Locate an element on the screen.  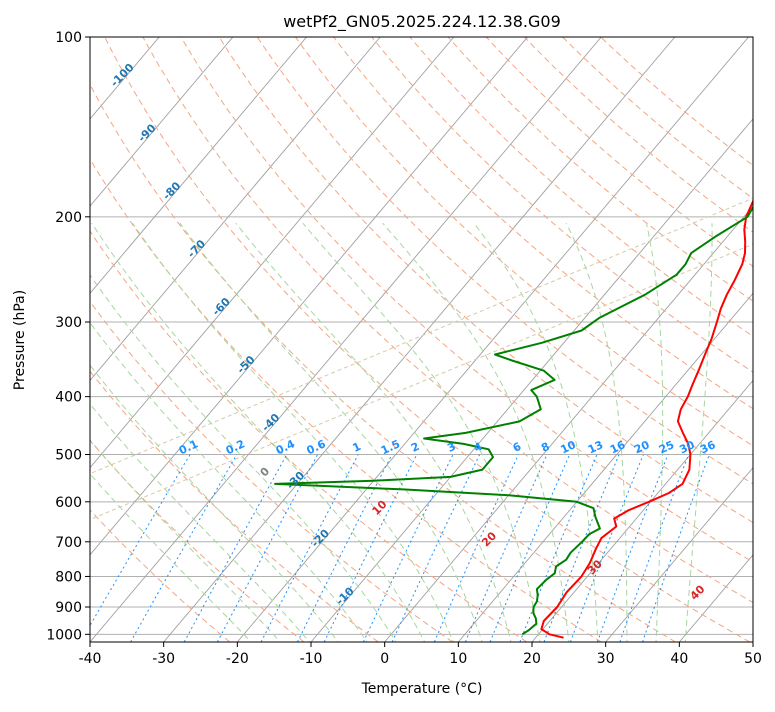
y-tick-label: 400 is located at coordinates (68, 398).